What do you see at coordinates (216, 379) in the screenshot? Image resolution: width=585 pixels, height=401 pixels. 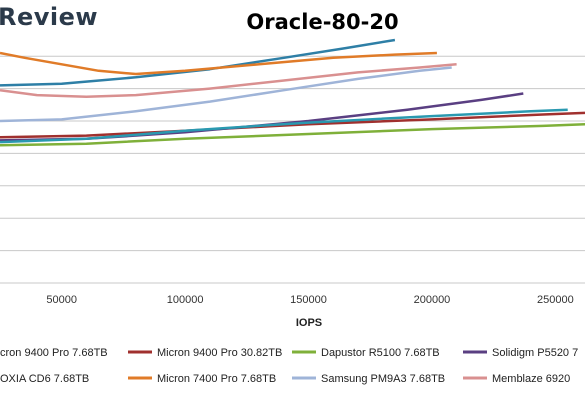 I see `legend-label: Micron 7400 Pro 7.68TB` at bounding box center [216, 379].